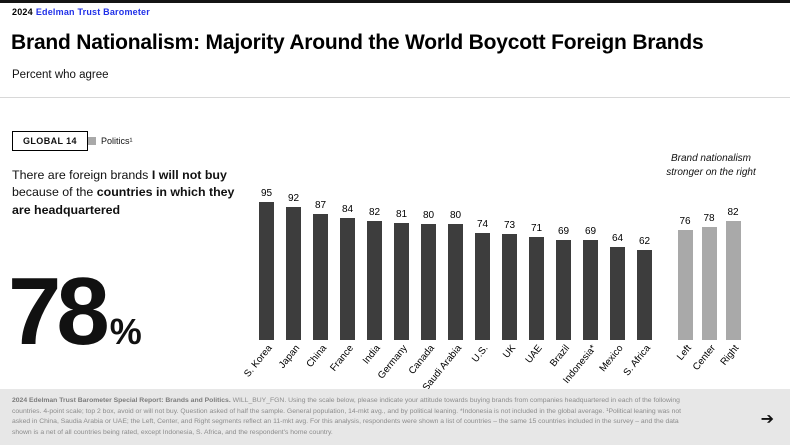 The image size is (790, 445). Describe the element at coordinates (320, 205) in the screenshot. I see `bar-value: 87` at that location.